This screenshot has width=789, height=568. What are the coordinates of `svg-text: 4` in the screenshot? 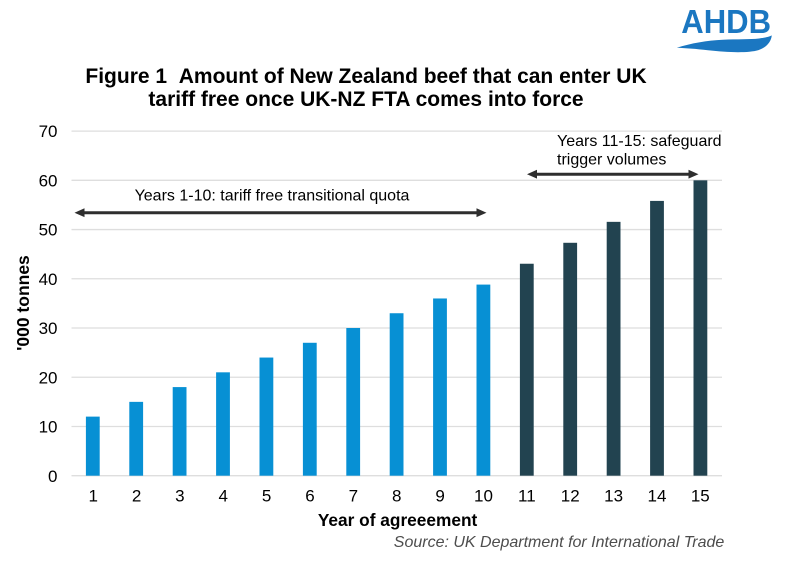 It's located at (223, 496).